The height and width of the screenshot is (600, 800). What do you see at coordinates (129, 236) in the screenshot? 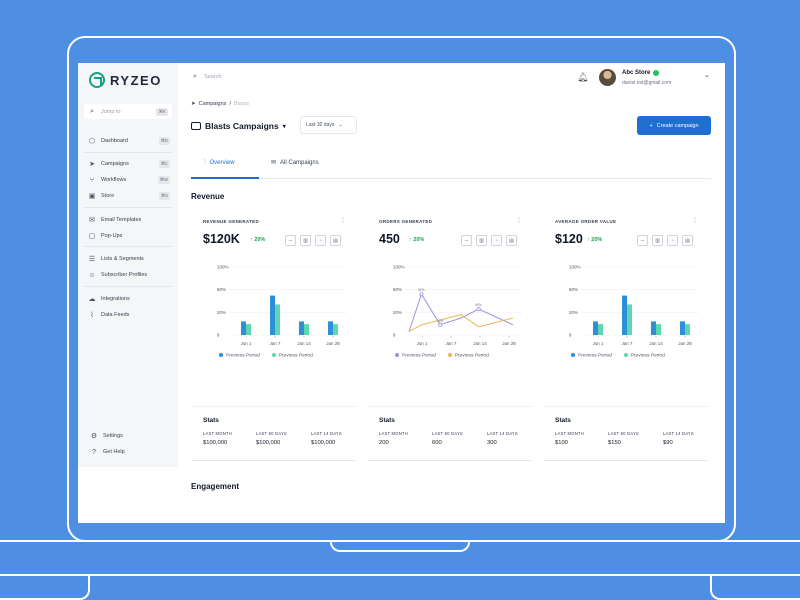
I see `sidebar-item-pop-ups: ▢ Pop-Ups` at bounding box center [129, 236].